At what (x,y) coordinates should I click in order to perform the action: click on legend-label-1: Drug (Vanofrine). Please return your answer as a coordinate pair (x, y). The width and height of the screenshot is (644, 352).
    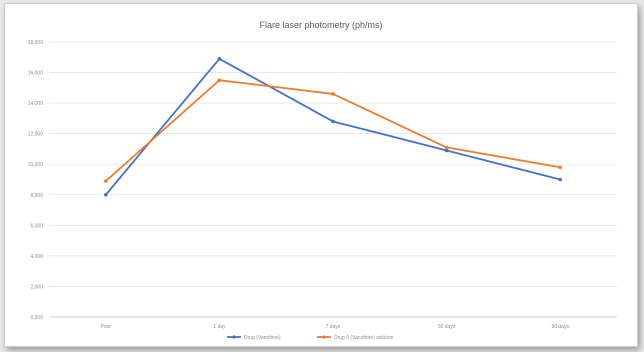
    Looking at the image, I should click on (262, 338).